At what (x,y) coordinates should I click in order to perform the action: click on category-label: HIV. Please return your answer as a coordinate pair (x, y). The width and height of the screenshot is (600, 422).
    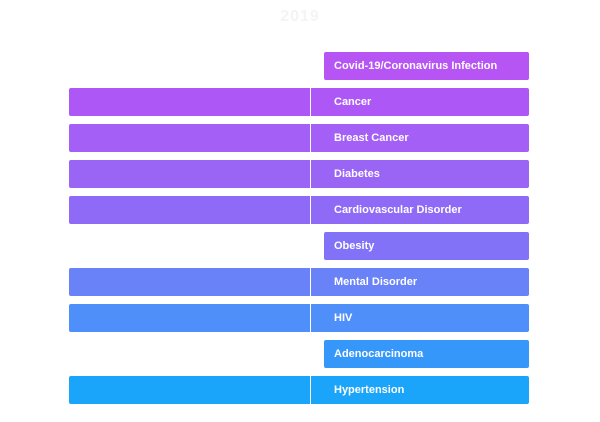
    Looking at the image, I should click on (343, 318).